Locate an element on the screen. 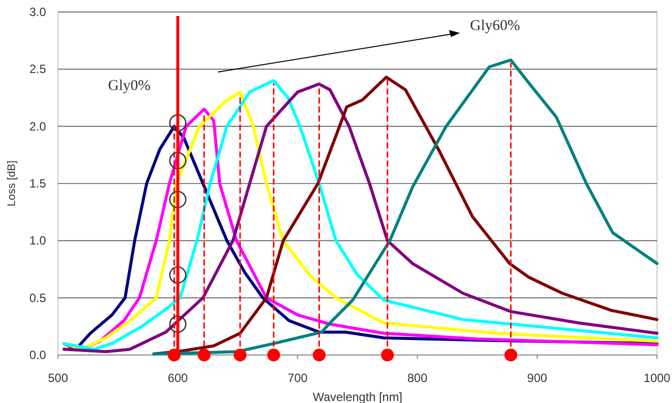  y-tick-label: 1.5 is located at coordinates (37, 183).